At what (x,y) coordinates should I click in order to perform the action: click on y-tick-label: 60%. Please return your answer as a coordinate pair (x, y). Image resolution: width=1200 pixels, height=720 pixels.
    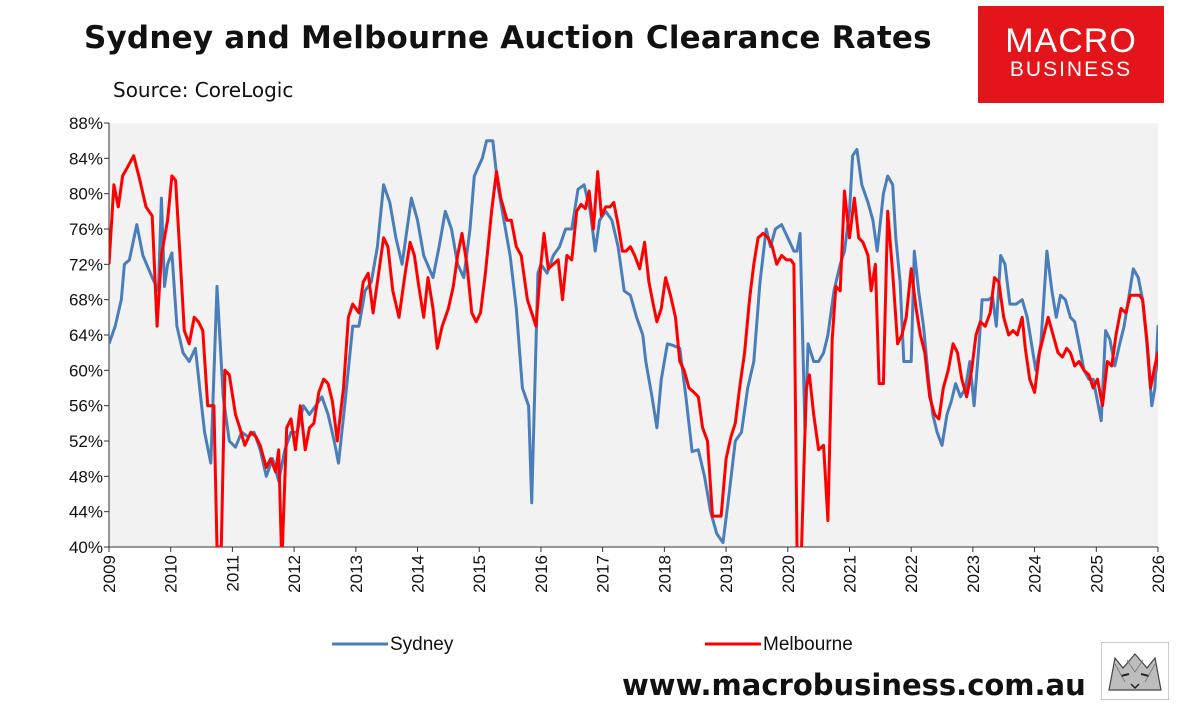
    Looking at the image, I should click on (86, 370).